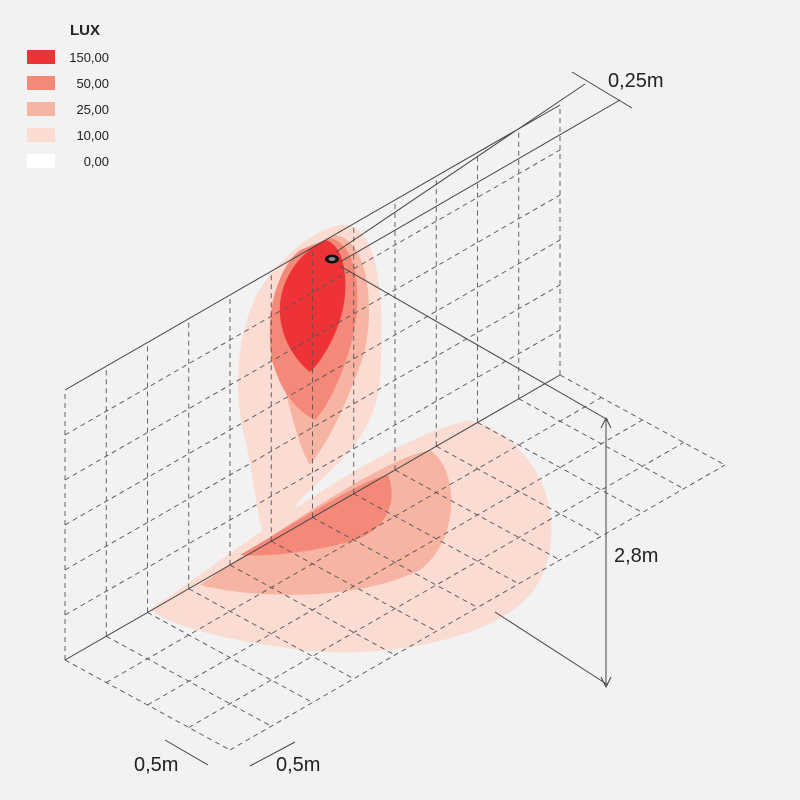 The image size is (800, 800). Describe the element at coordinates (92, 83) in the screenshot. I see `legend-label: 50,00` at that location.